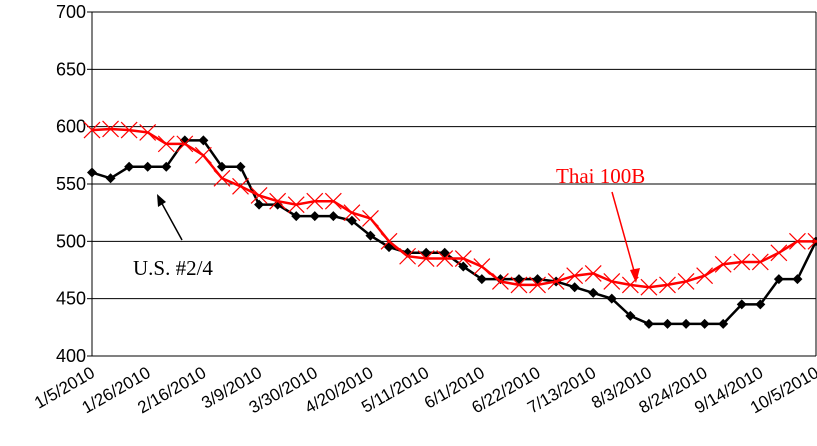  I want to click on y-tick-label: 600, so click(71, 127).